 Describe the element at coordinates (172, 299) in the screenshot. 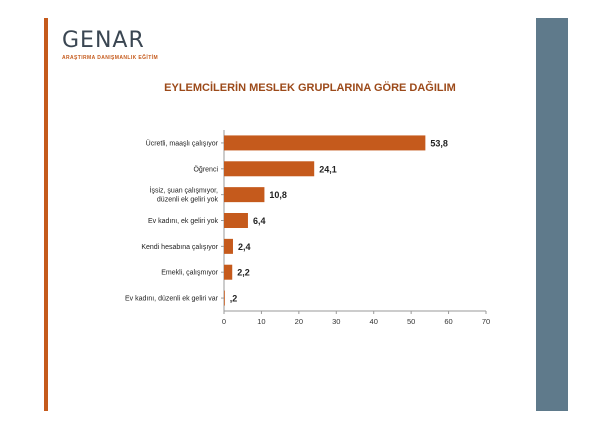

I see `category-label: Ev kadını, düzenli ek geliri var` at that location.